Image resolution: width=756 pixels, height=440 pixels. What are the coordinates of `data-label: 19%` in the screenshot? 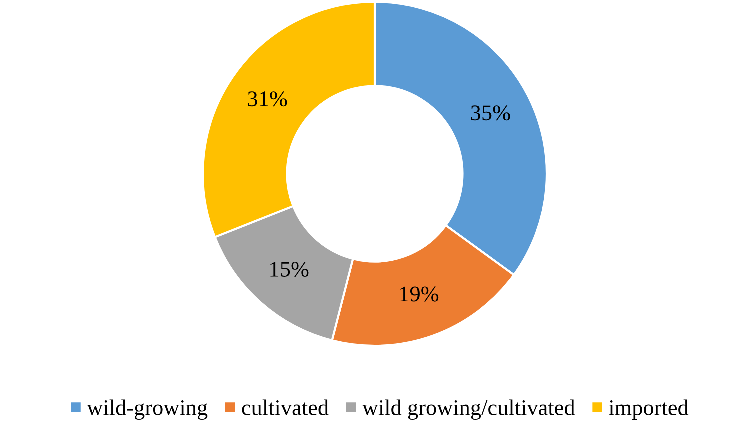 It's located at (419, 294).